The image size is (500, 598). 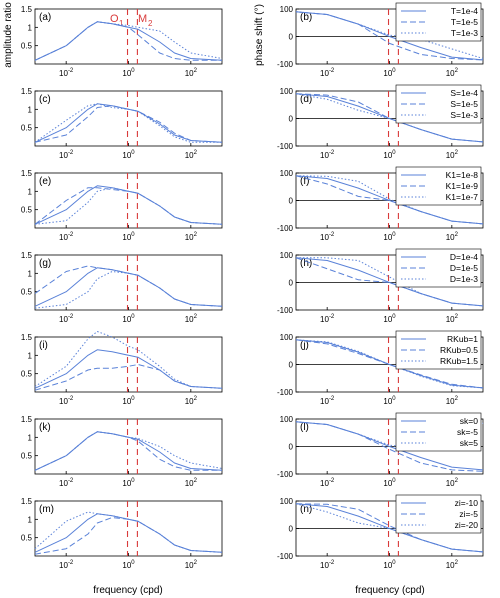 I want to click on tidal-label-m-sub: 2, so click(x=150, y=23).